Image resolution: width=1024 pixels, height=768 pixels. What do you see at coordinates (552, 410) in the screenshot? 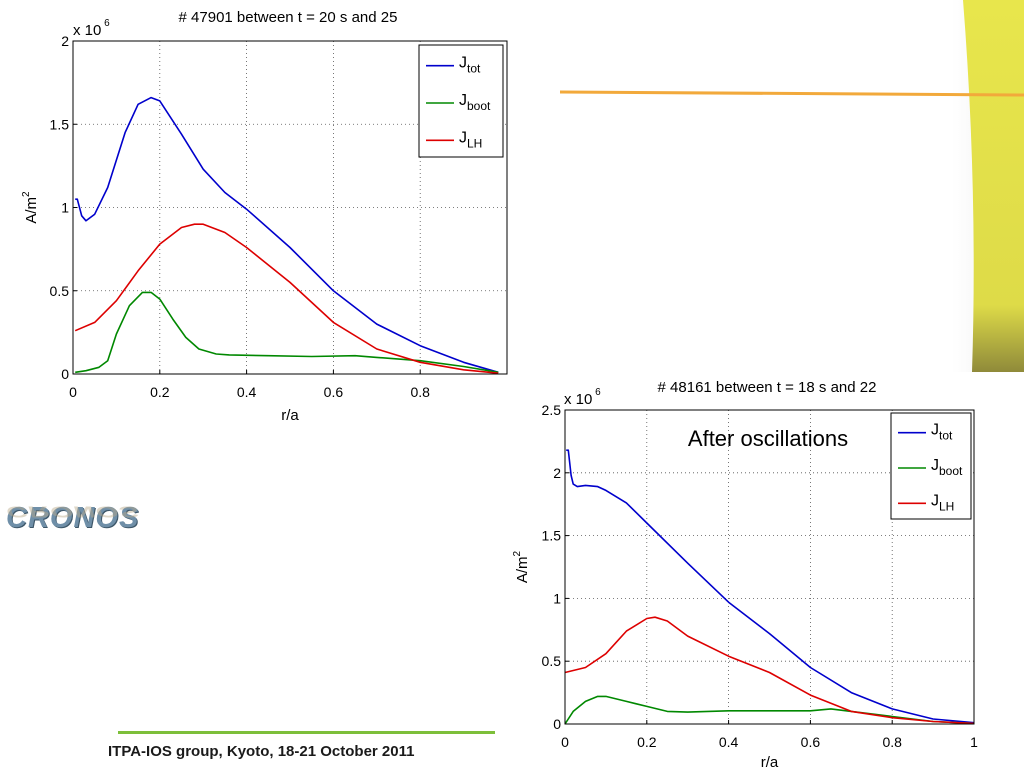
I see `y-tick-label: 2.5` at bounding box center [552, 410].